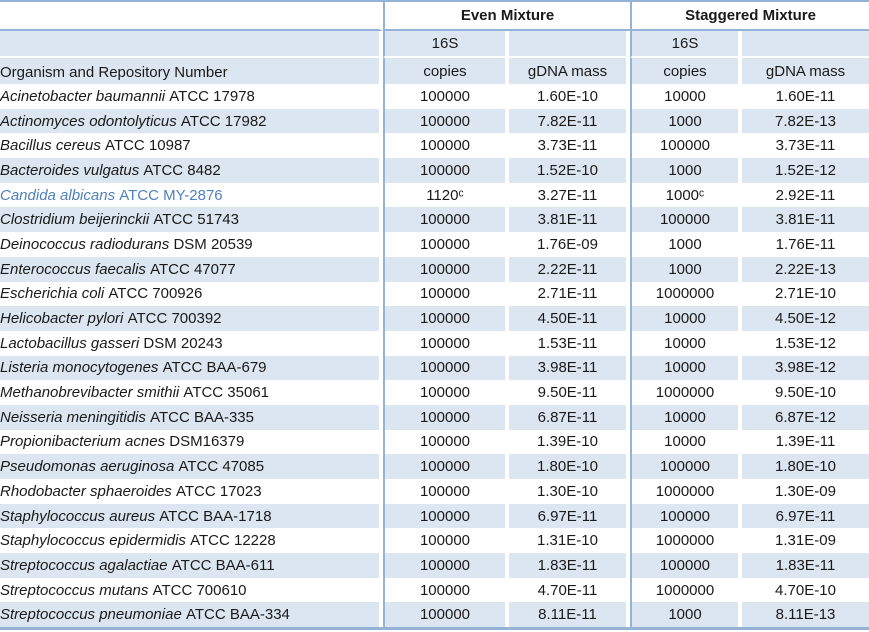  I want to click on cell-even-gdna-mass: 1.60E-10, so click(567, 96).